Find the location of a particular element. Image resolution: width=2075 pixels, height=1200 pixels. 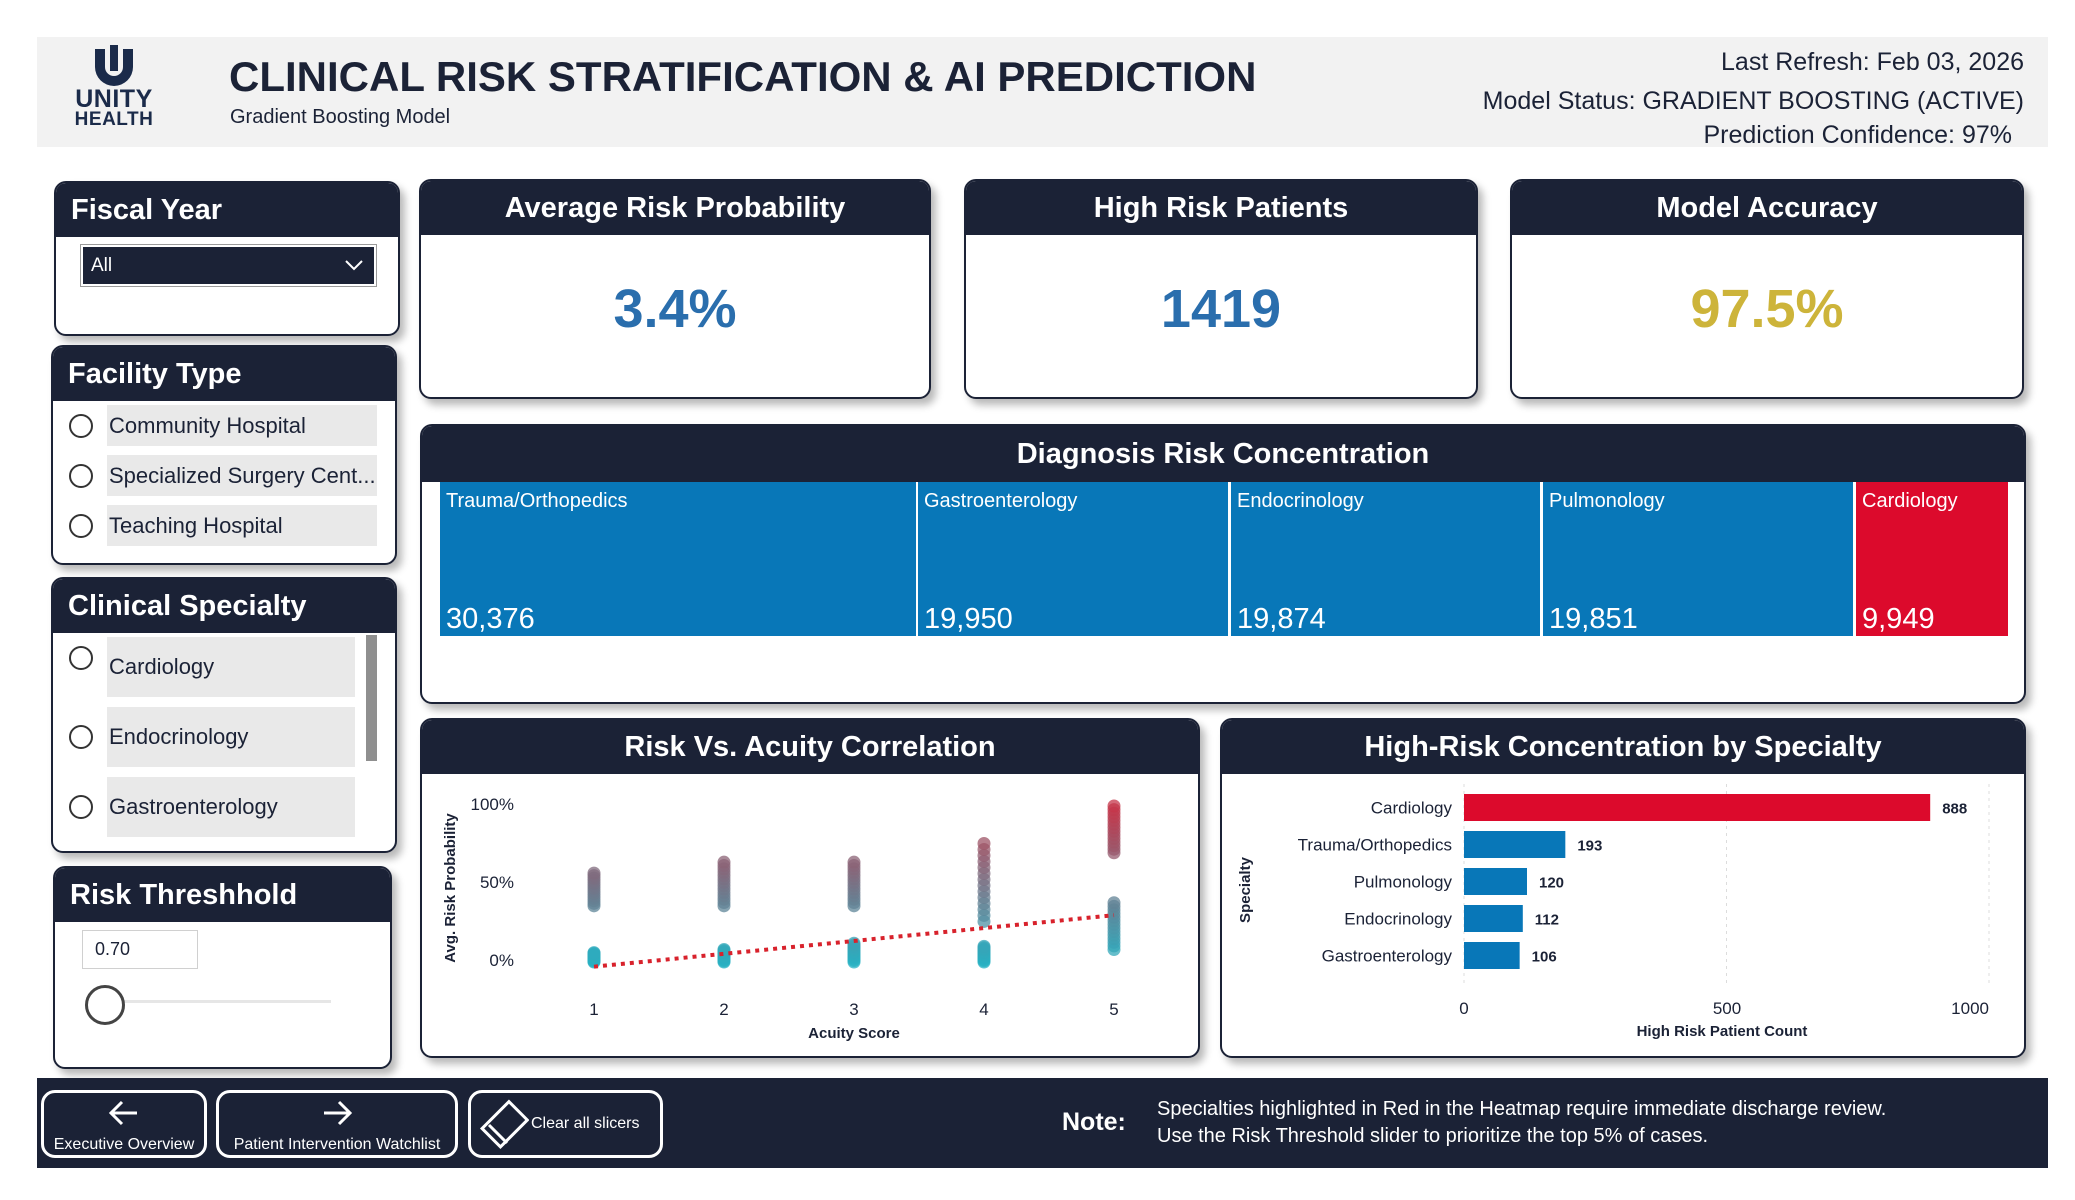

note-label: Note: is located at coordinates (1094, 1122).